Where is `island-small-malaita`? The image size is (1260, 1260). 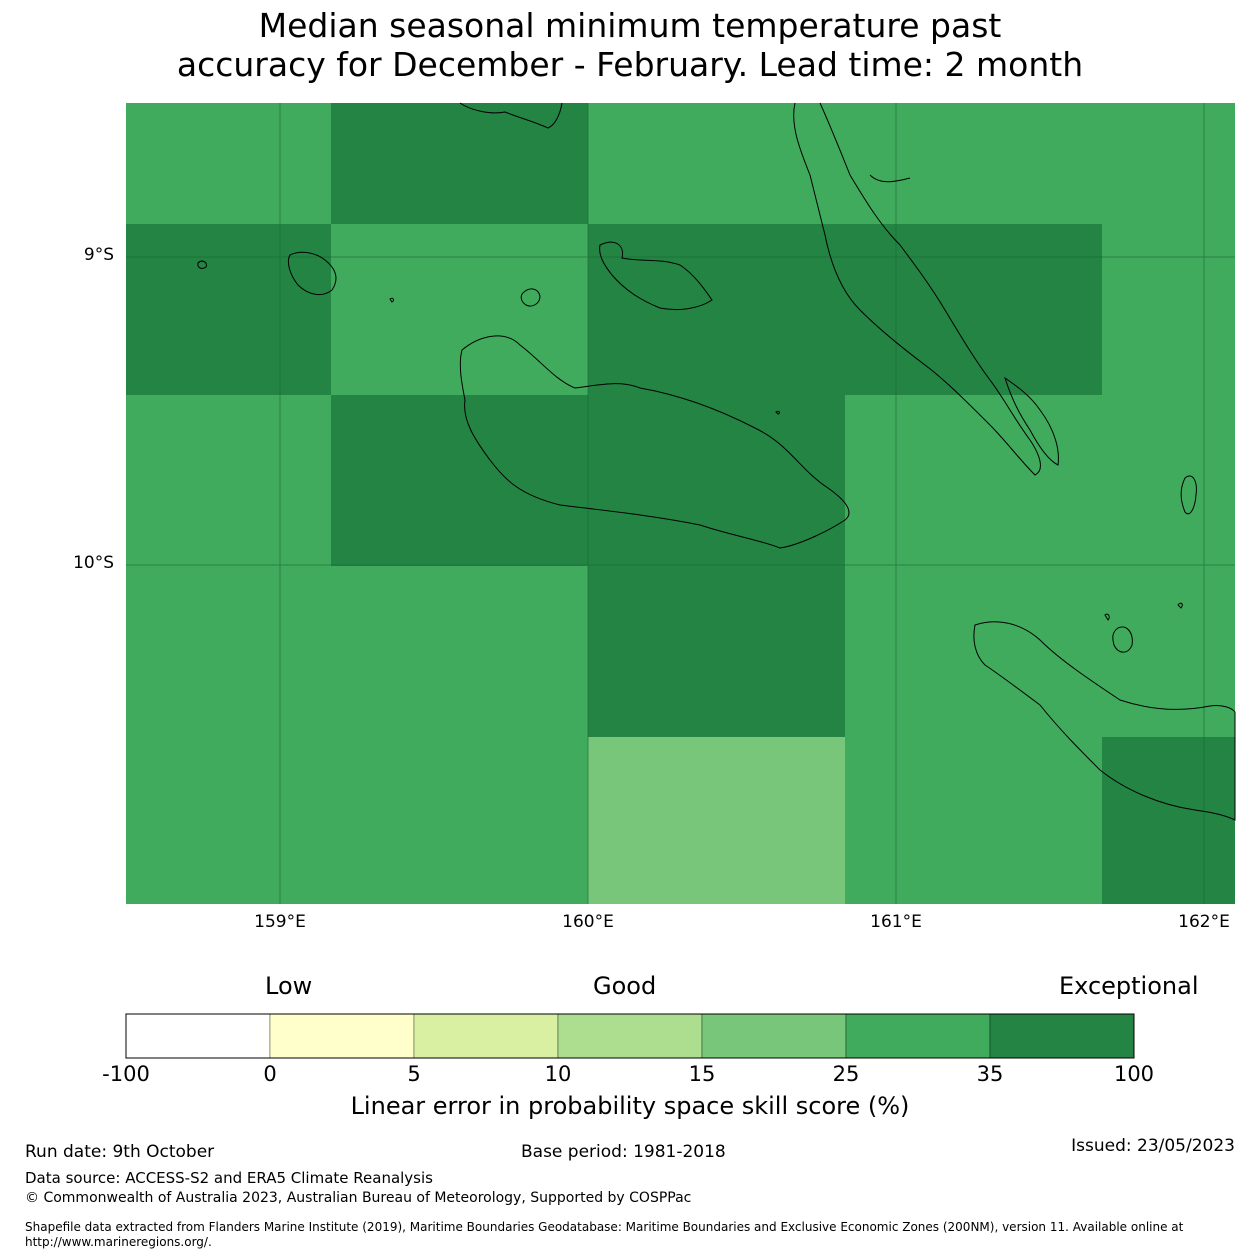 island-small-malaita is located at coordinates (1031, 421).